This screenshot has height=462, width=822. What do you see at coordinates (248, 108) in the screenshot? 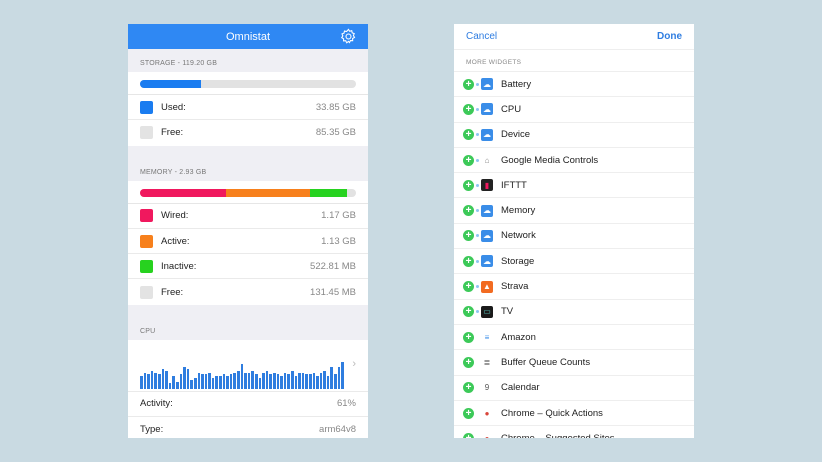
I see `stat-row: Used: 33.85 GB` at bounding box center [248, 108].